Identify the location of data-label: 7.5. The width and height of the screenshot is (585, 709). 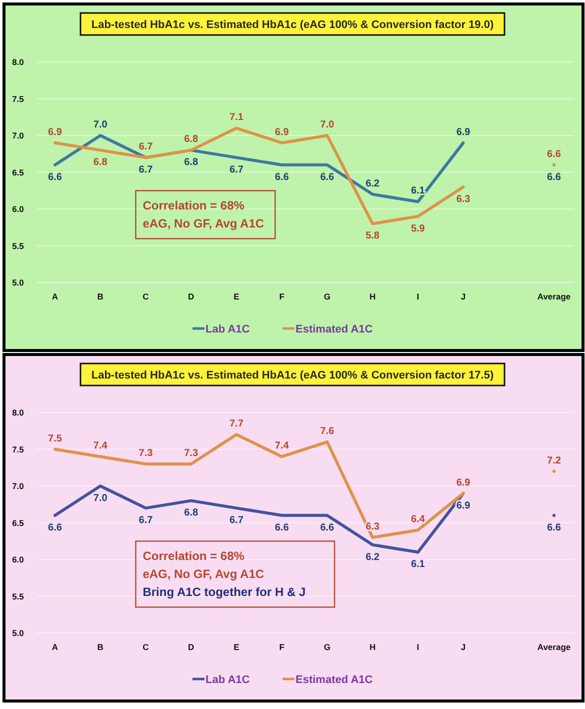
(55, 438).